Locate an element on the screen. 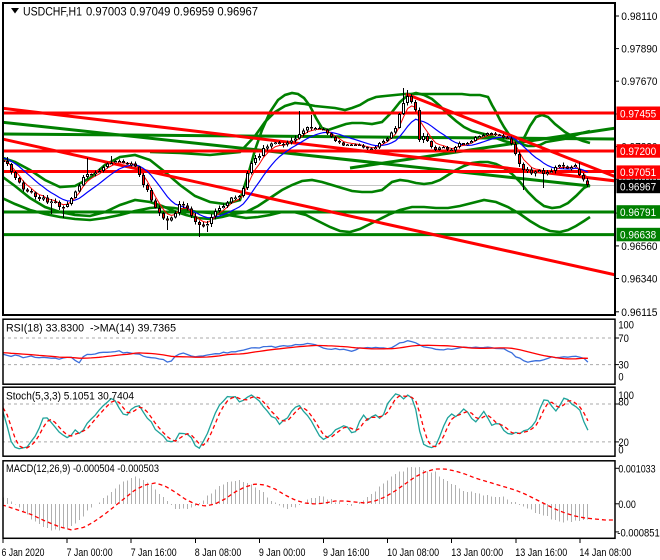 The image size is (660, 560). svg-text: 0.97455 is located at coordinates (638, 114).